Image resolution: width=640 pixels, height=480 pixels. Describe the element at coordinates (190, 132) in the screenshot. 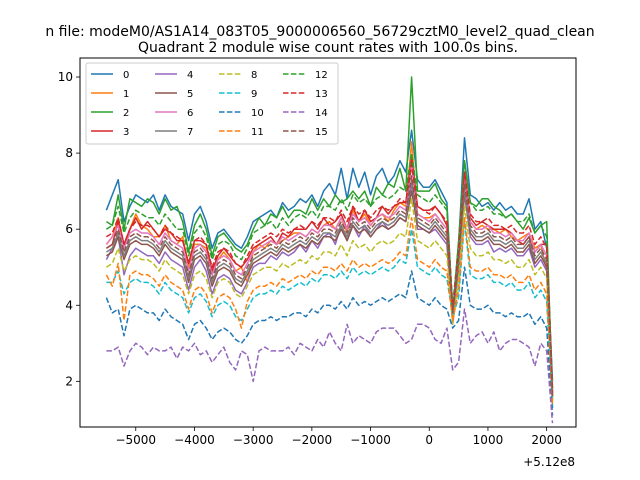

I see `legend-label-7: 7` at that location.